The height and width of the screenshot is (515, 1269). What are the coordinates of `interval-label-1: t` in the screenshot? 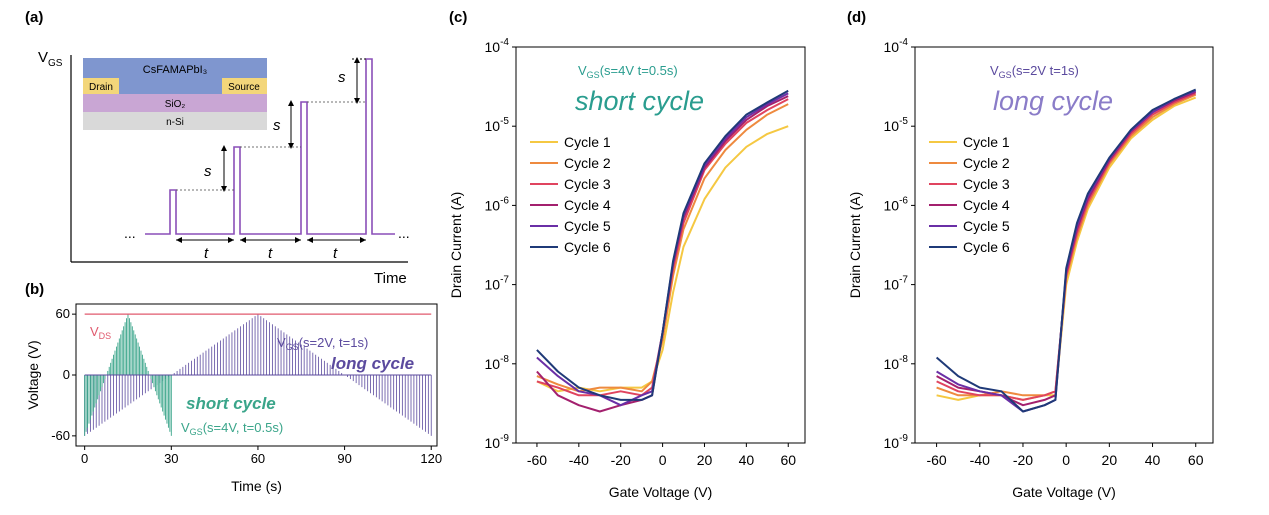 It's located at (206, 253).